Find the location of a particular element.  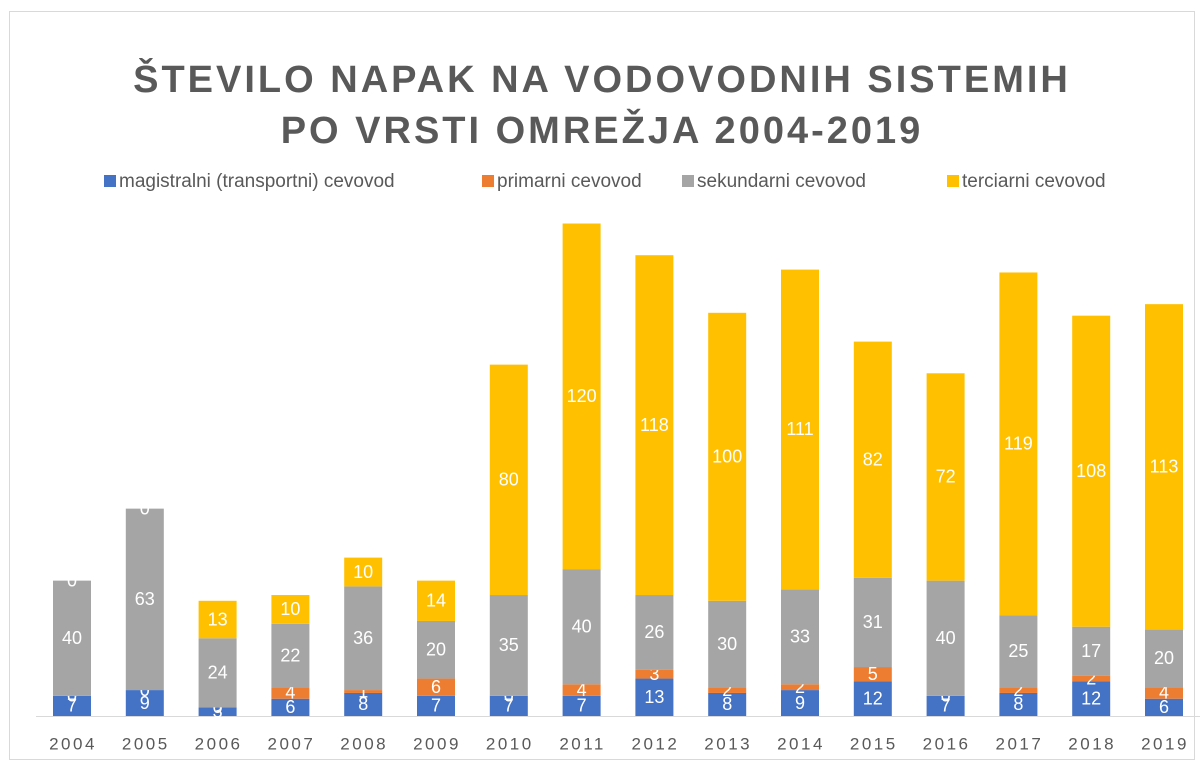

data-label: 1 is located at coordinates (363, 691).